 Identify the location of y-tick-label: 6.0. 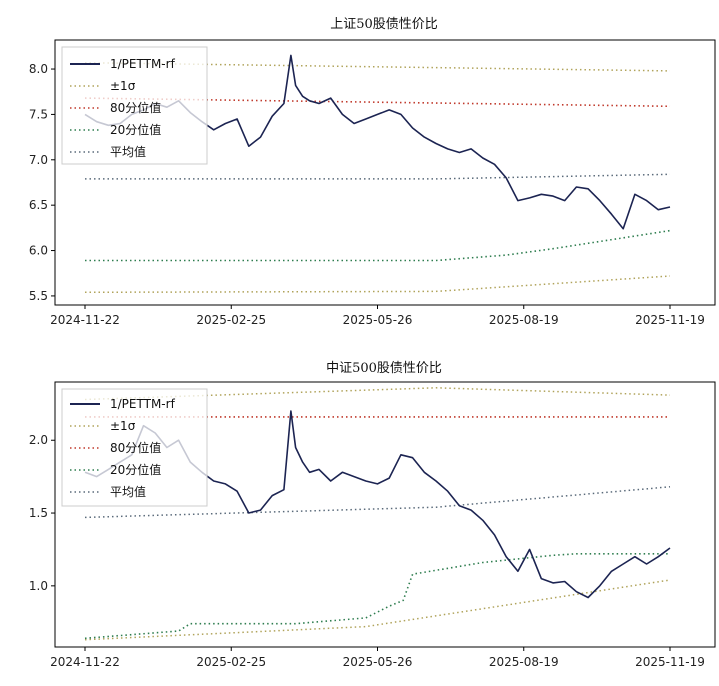
(38, 251).